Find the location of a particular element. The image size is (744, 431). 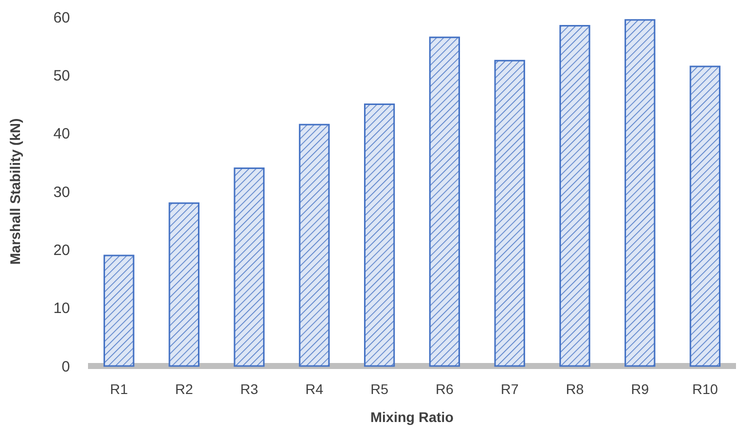

x-tick-label: R7 is located at coordinates (509, 389).